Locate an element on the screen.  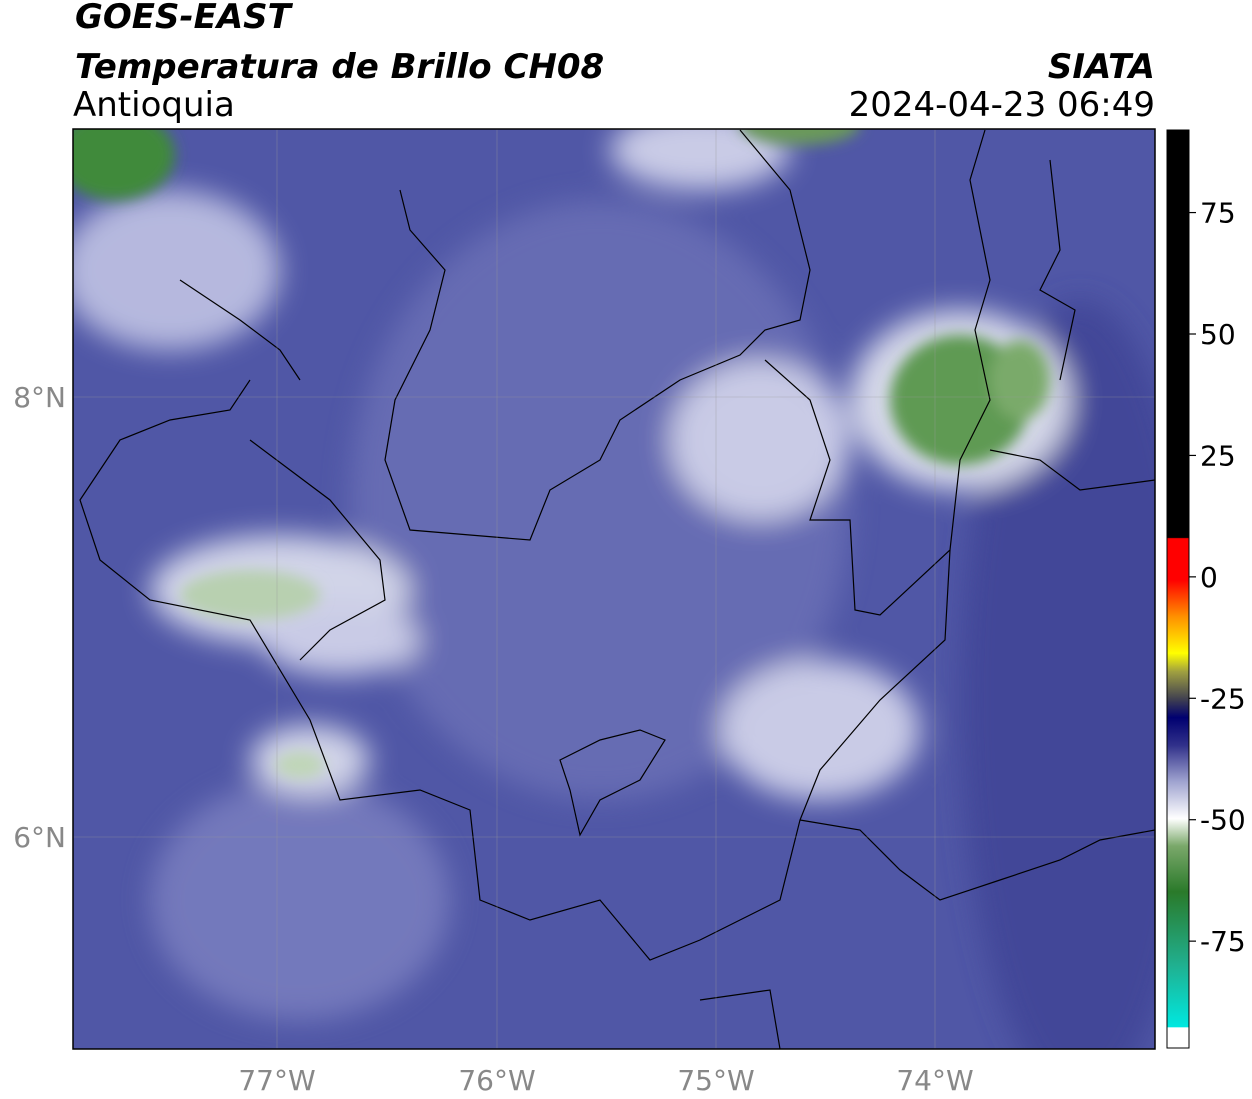
colorbar-label: -75 is located at coordinates (1223, 941).